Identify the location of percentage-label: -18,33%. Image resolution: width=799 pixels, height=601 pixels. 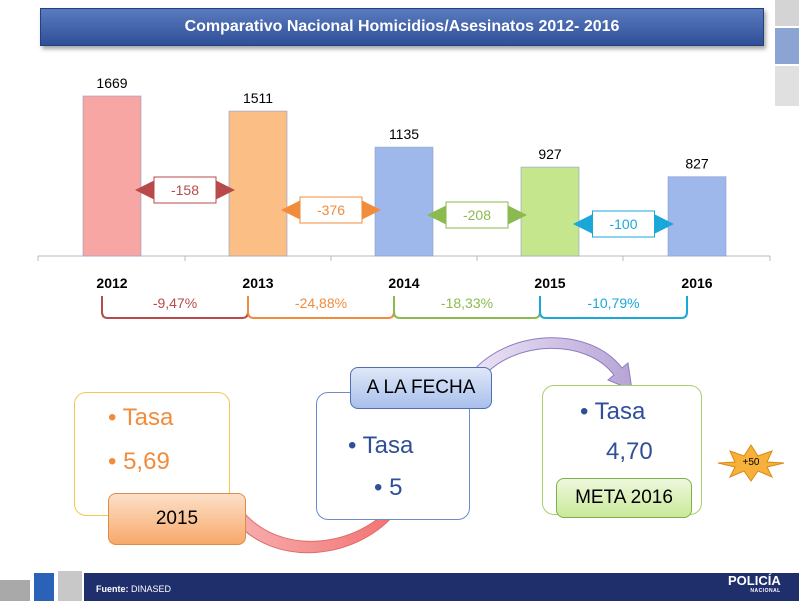
(467, 303).